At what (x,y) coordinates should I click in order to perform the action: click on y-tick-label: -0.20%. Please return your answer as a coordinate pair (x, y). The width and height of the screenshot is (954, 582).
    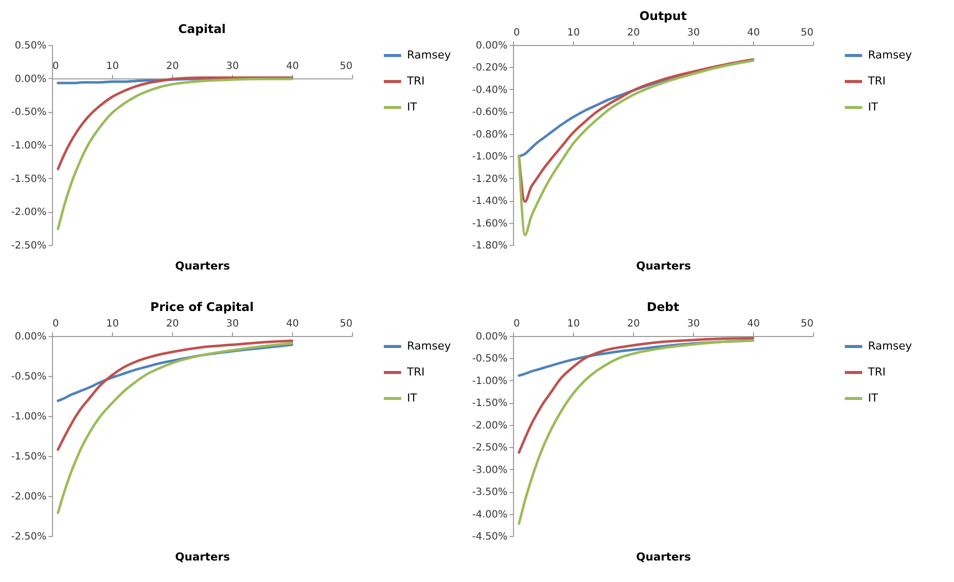
    Looking at the image, I should click on (490, 68).